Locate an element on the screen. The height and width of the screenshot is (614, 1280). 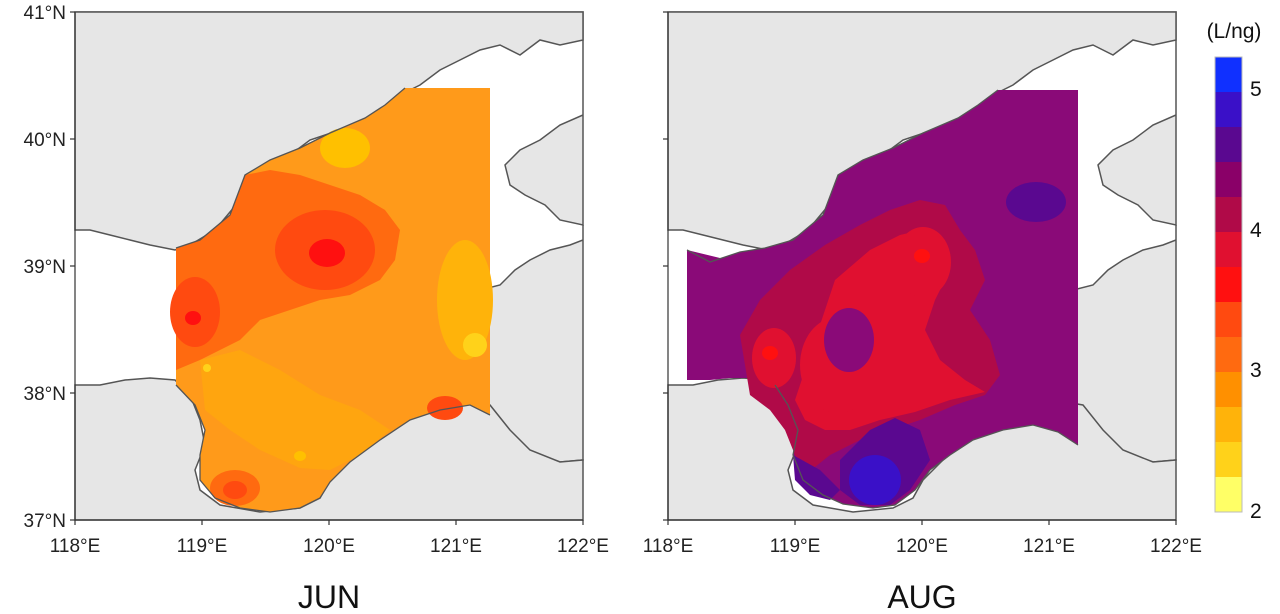
lon-tick-122: 122°E is located at coordinates (583, 546).